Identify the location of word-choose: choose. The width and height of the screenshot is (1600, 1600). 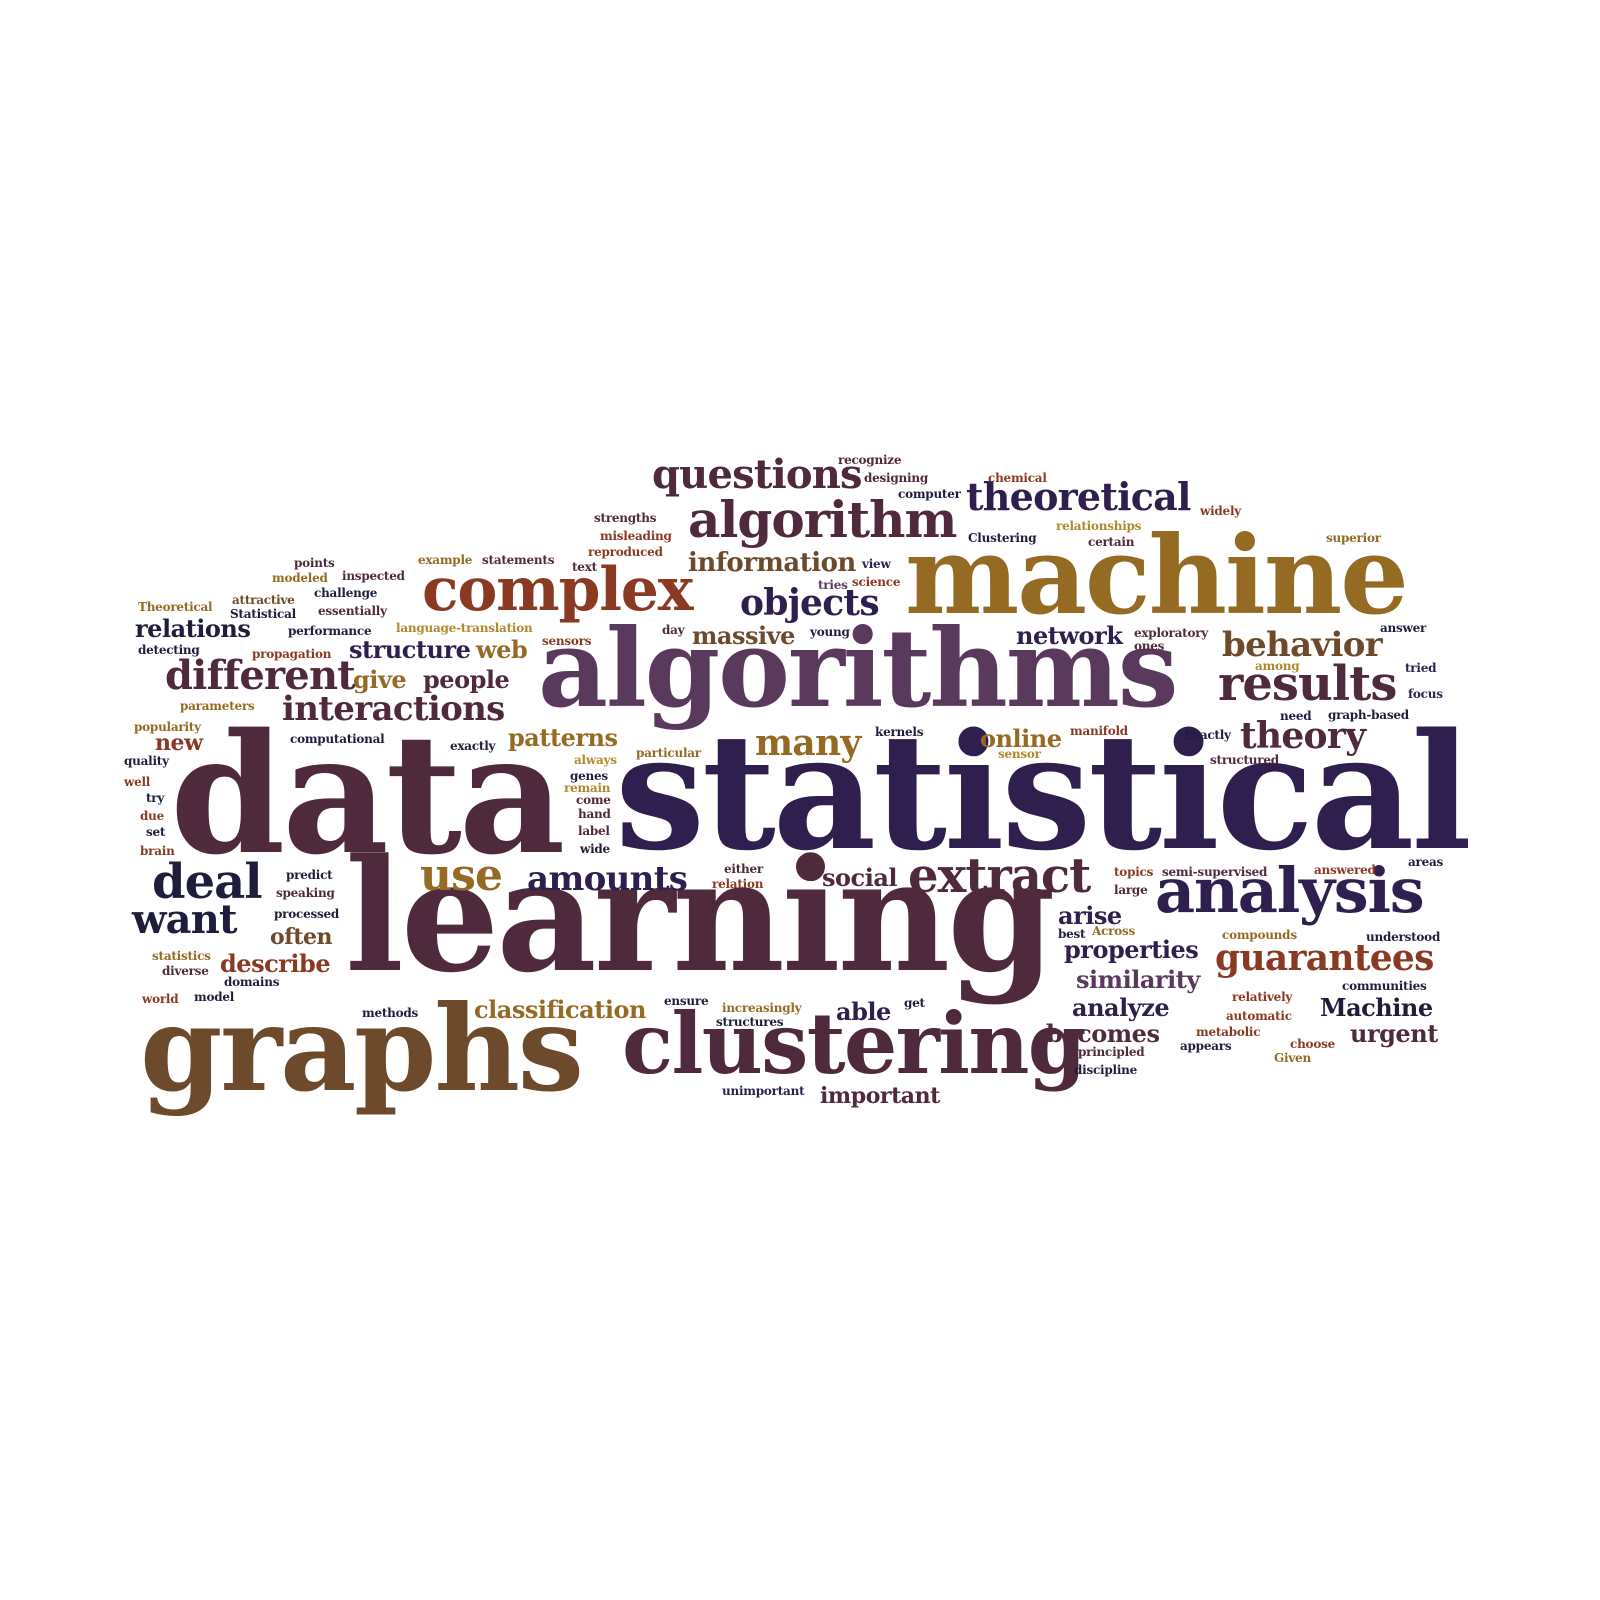
(1312, 1044).